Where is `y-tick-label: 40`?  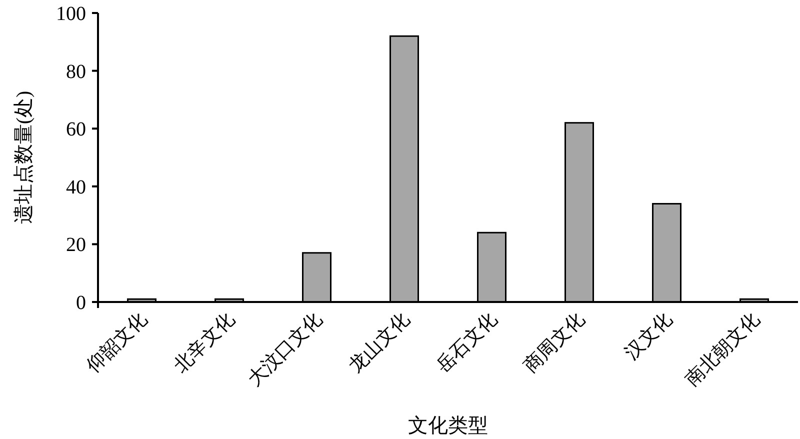
y-tick-label: 40 is located at coordinates (76, 187).